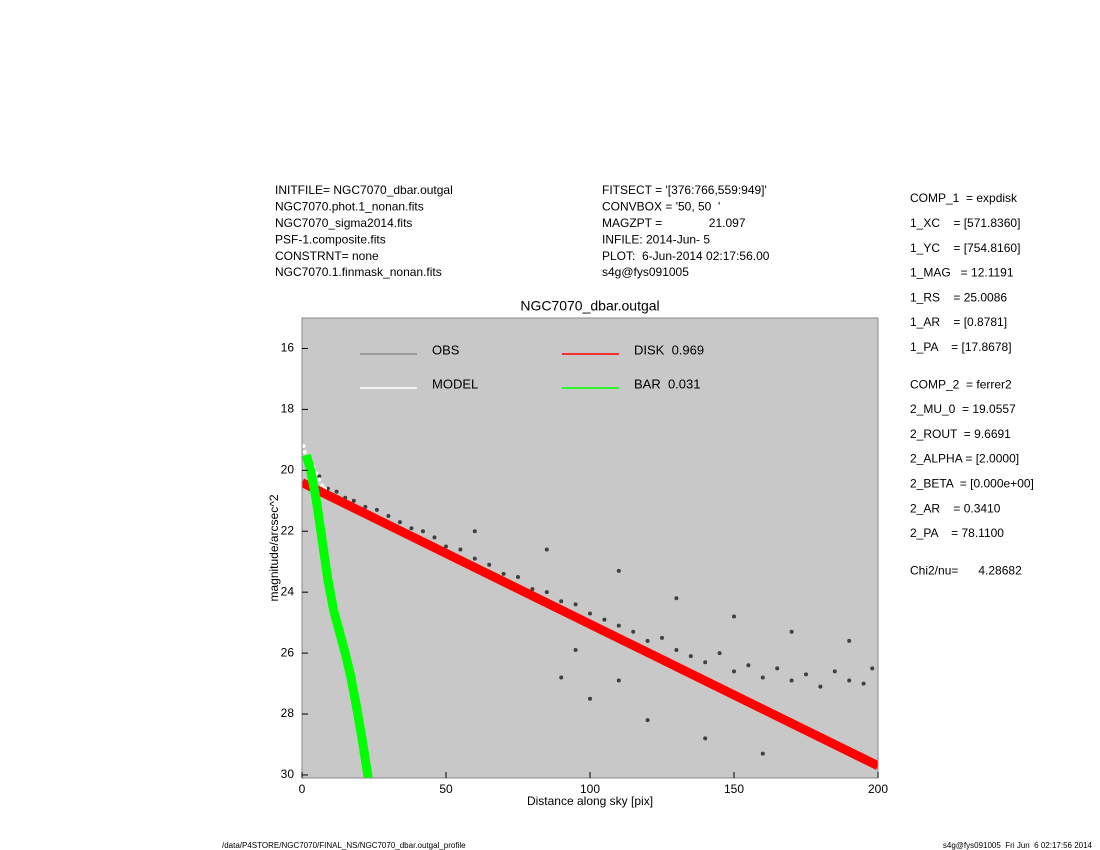 This screenshot has width=1100, height=850. I want to click on header-left-line: INITFILE= NGC7070_dbar.outgal, so click(364, 190).